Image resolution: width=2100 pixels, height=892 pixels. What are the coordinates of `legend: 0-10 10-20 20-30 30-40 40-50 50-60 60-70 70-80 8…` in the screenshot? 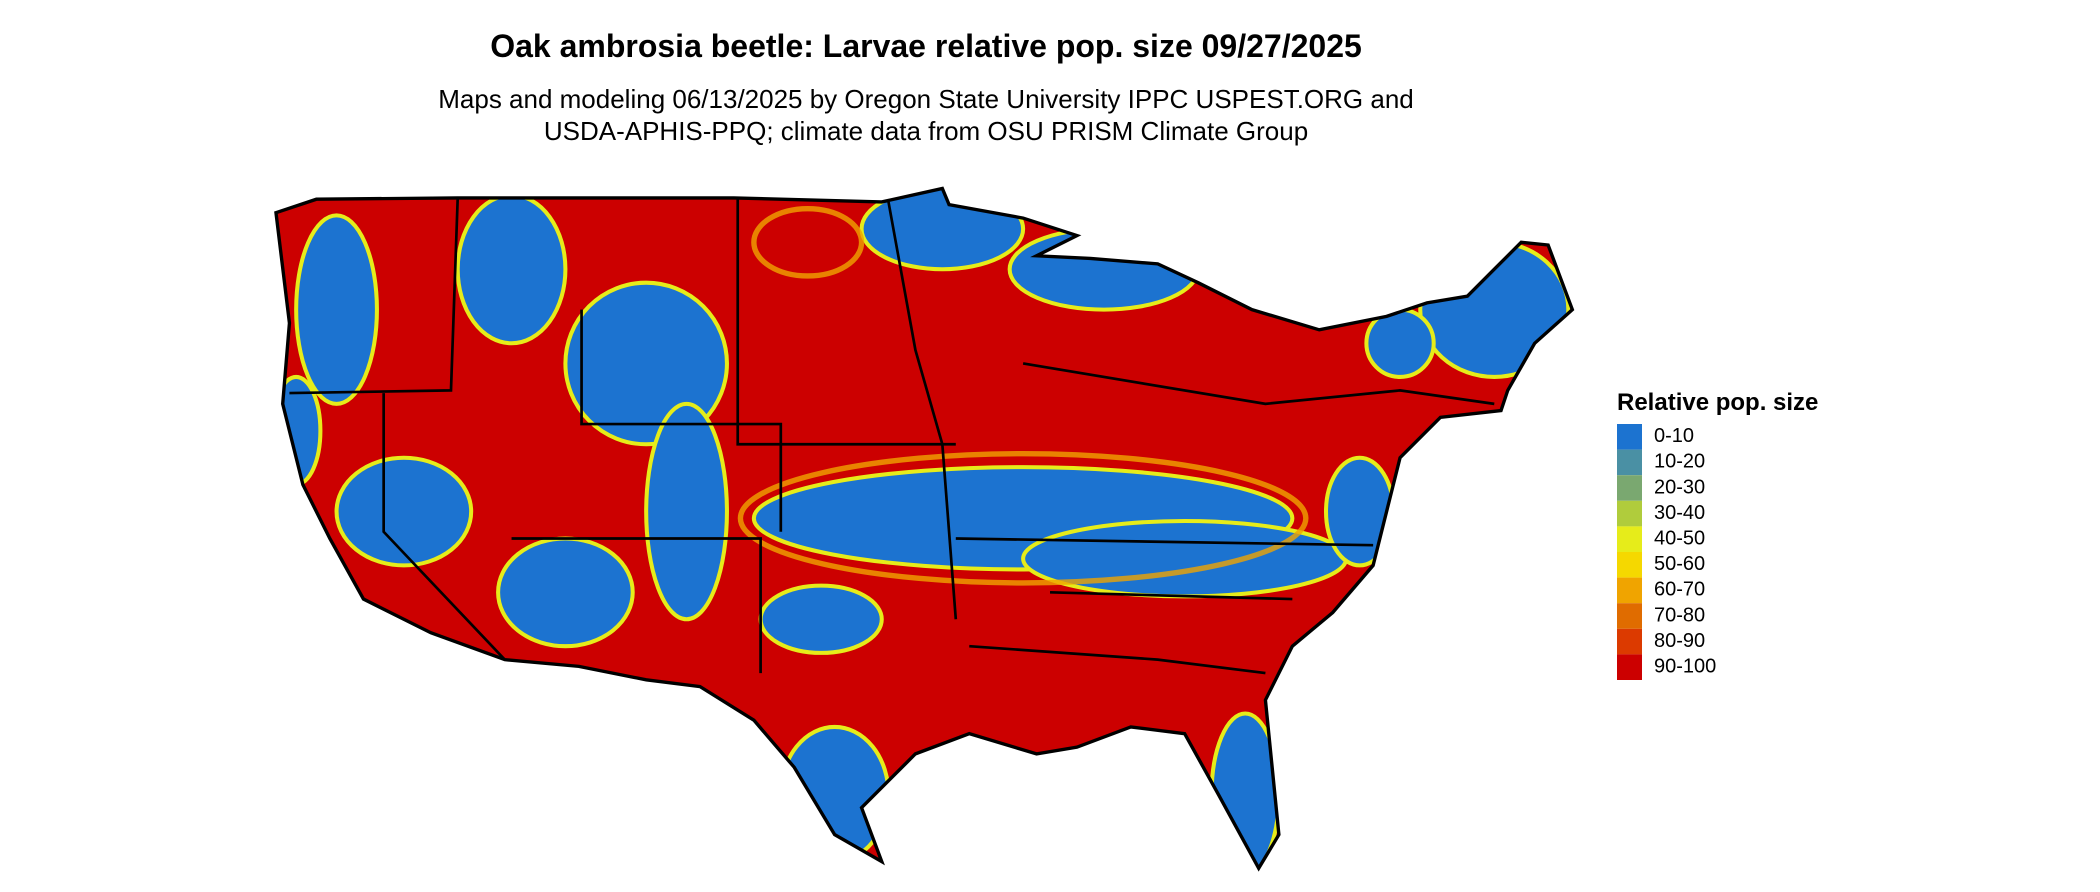 It's located at (1666, 552).